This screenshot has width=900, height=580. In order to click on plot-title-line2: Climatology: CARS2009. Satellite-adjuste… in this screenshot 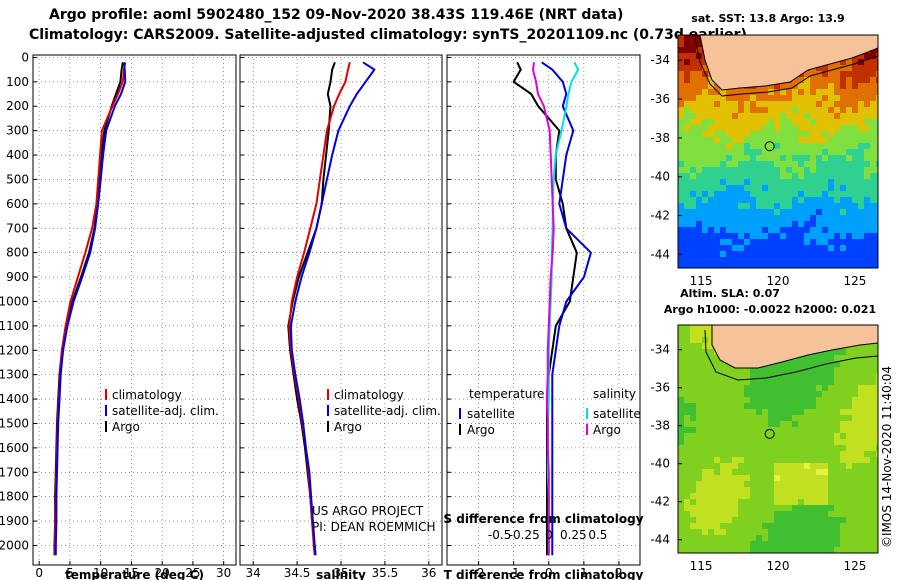, I will do `click(388, 35)`.